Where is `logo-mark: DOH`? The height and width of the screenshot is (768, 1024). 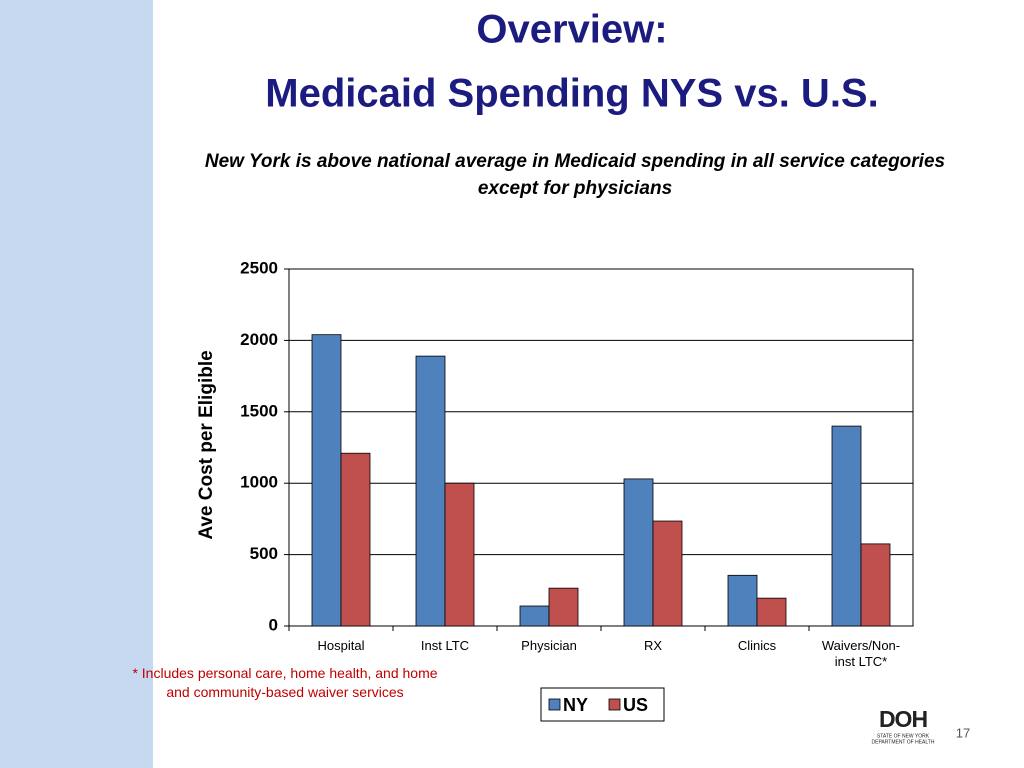 logo-mark: DOH is located at coordinates (903, 719).